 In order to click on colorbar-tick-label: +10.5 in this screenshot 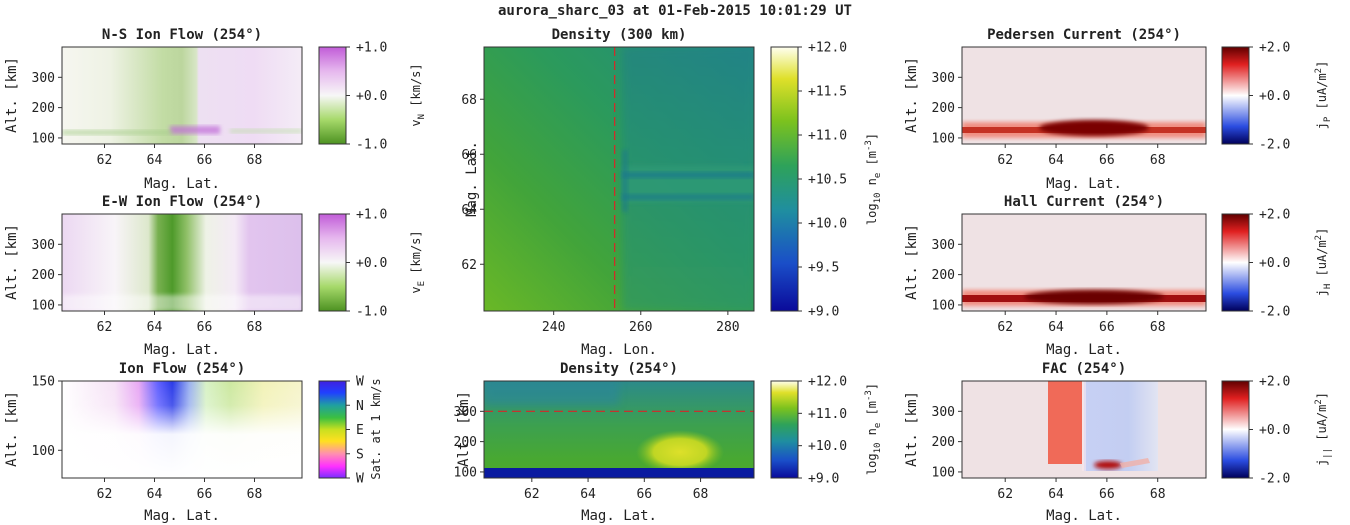, I will do `click(827, 180)`.